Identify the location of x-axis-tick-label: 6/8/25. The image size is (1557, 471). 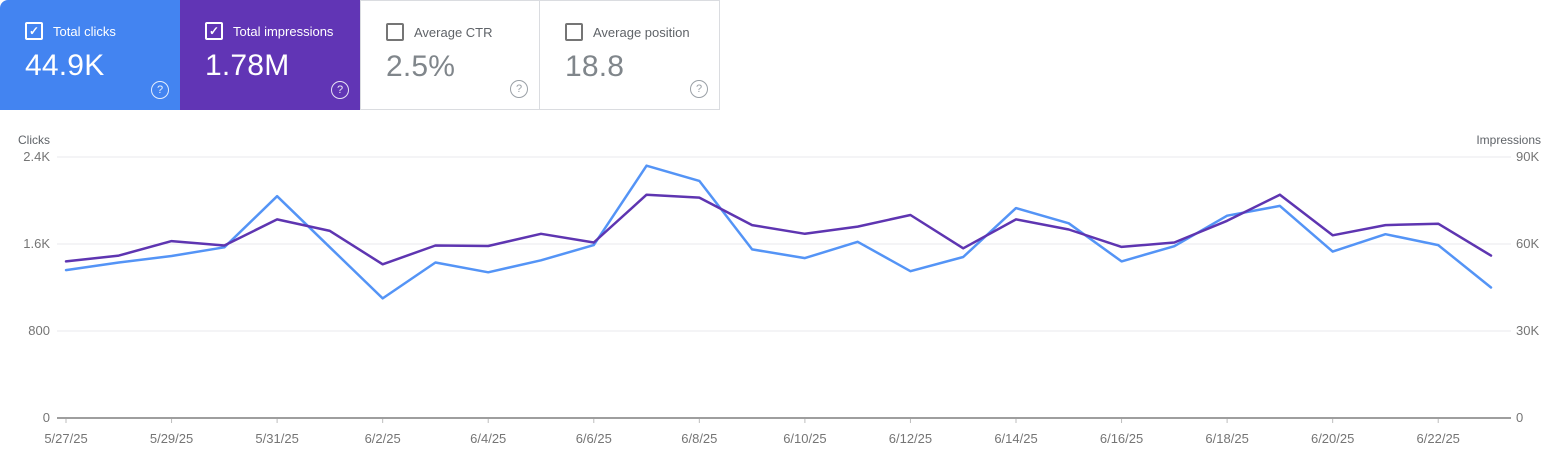
(699, 438).